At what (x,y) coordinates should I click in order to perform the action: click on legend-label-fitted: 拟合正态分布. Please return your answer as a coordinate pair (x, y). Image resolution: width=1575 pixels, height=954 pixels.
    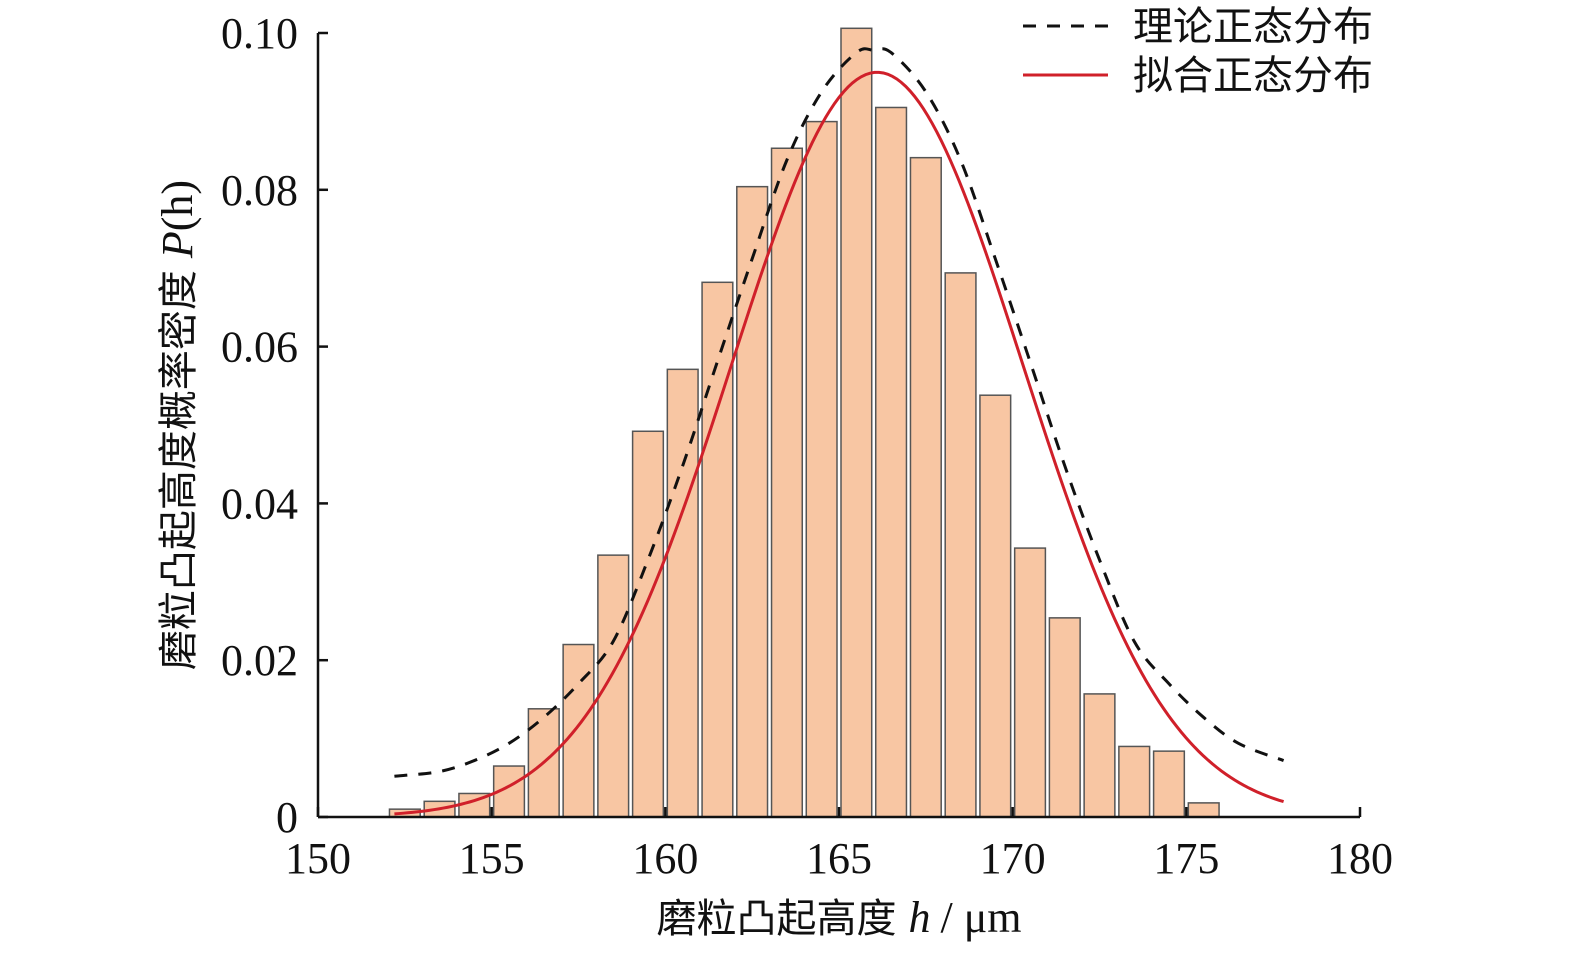
    Looking at the image, I should click on (1253, 76).